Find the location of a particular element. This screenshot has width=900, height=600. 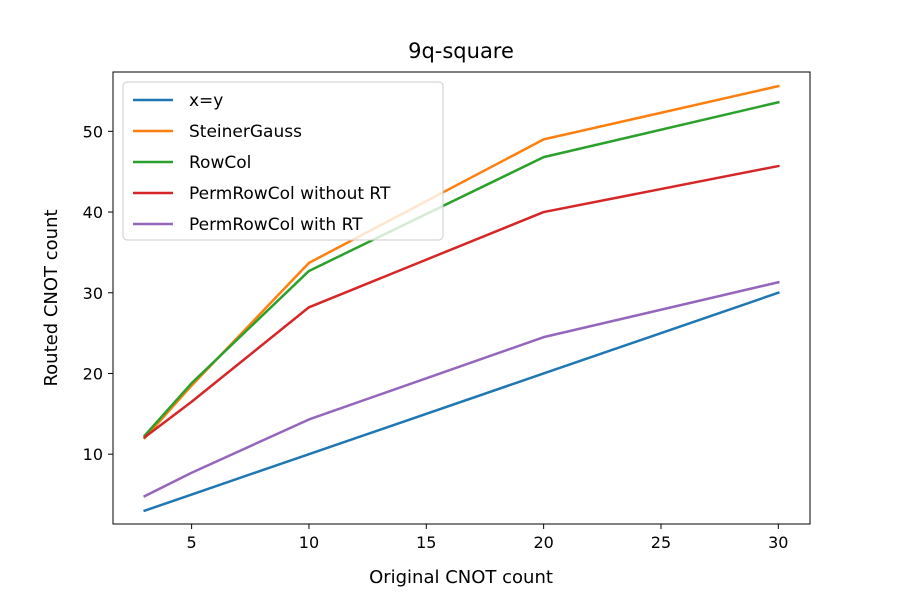

legend-label-3: PermRowCol without RT is located at coordinates (290, 194).